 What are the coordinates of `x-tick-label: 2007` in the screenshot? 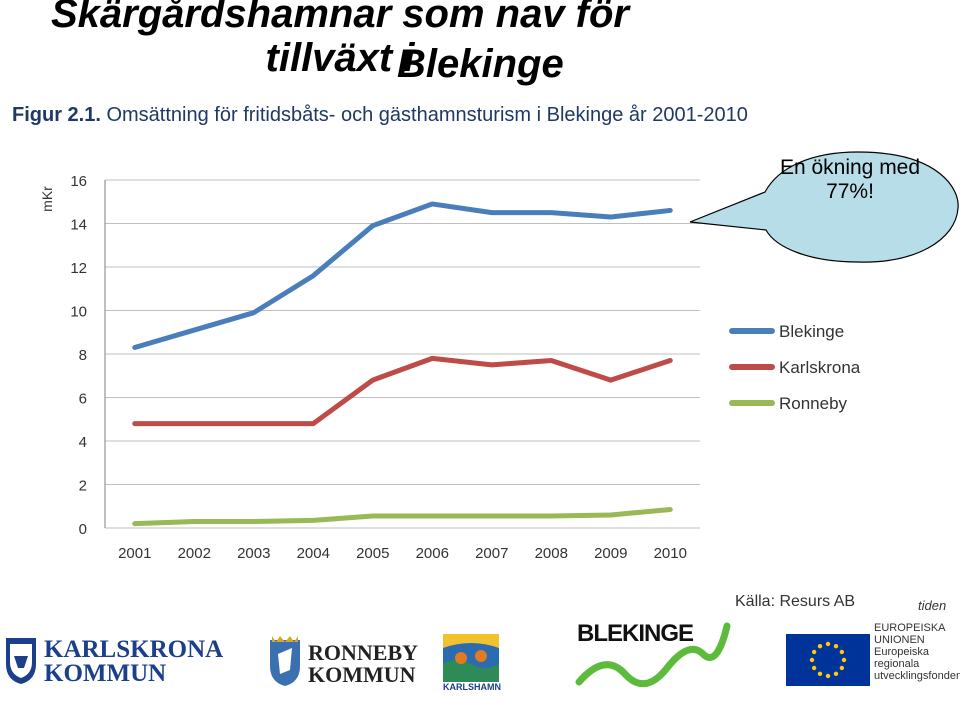 It's located at (491, 553).